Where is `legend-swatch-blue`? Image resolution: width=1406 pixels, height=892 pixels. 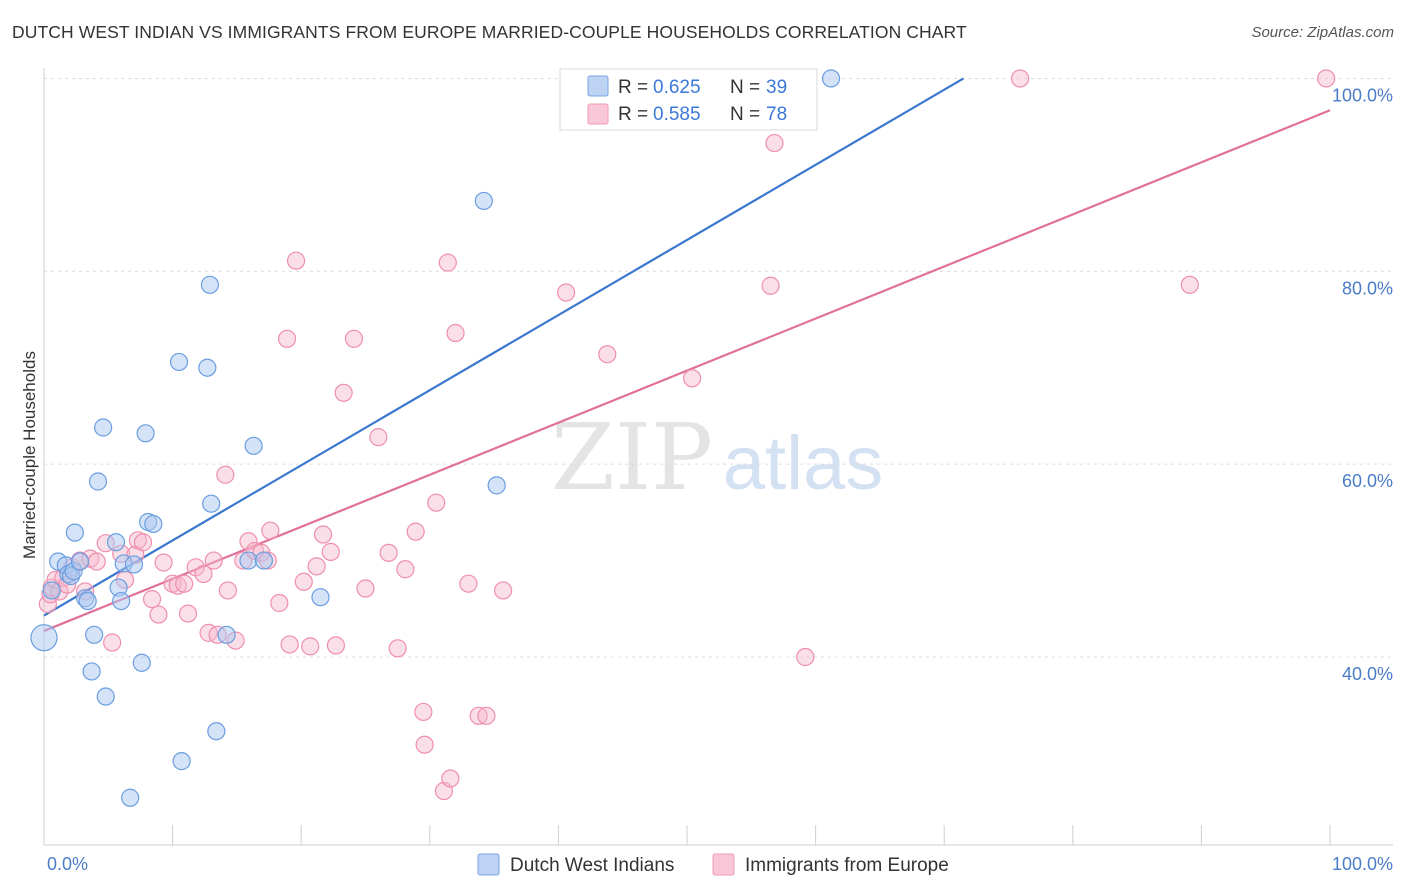 legend-swatch-blue is located at coordinates (598, 86).